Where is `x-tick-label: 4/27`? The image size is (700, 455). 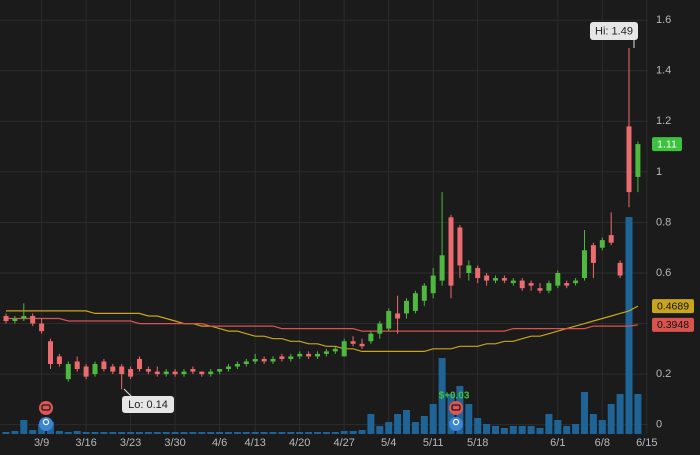 x-tick-label: 4/27 is located at coordinates (343, 443).